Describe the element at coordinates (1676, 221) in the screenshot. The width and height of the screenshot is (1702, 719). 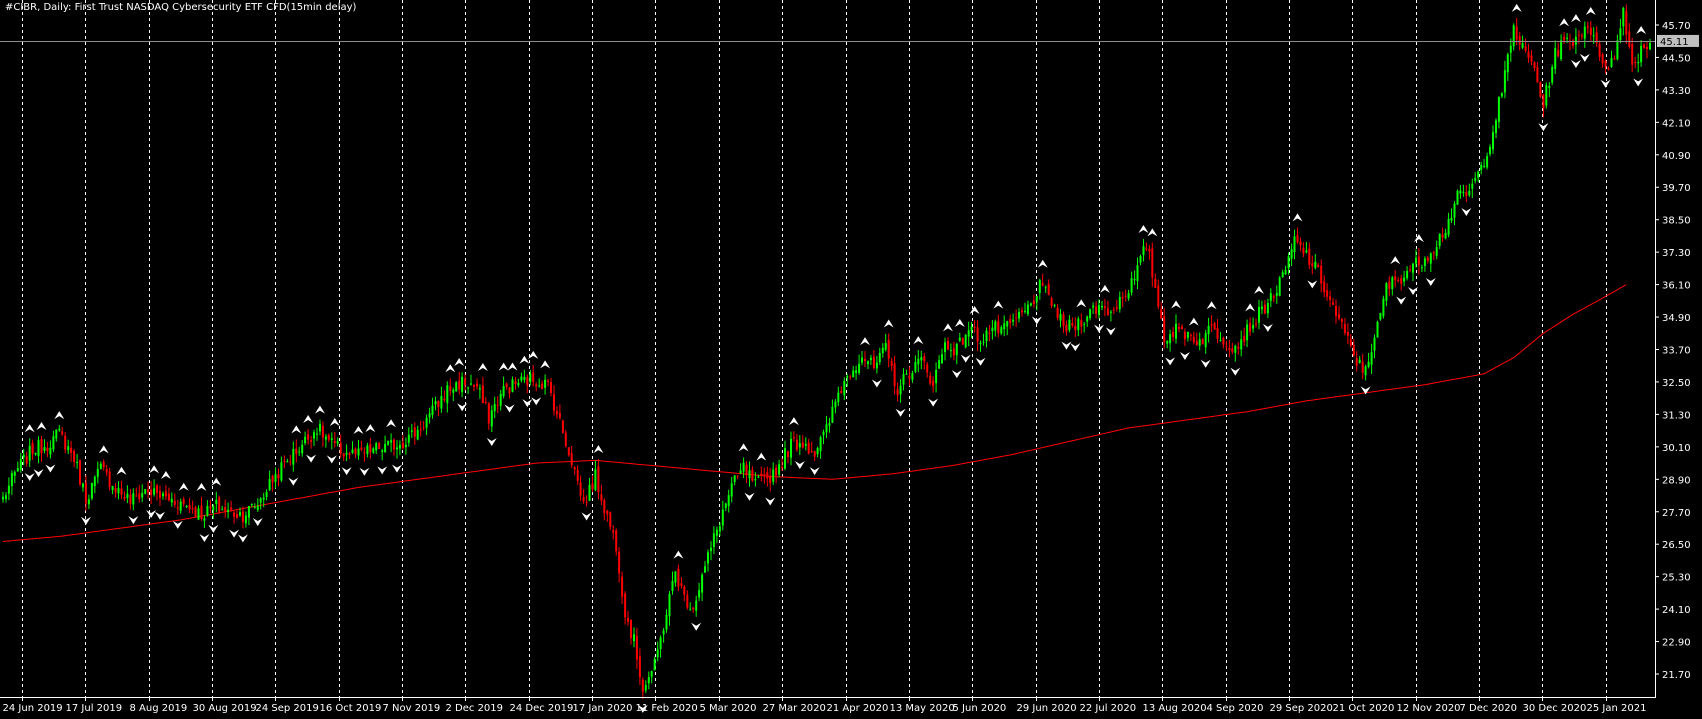
I see `y-tick-label-6: 38.50` at that location.